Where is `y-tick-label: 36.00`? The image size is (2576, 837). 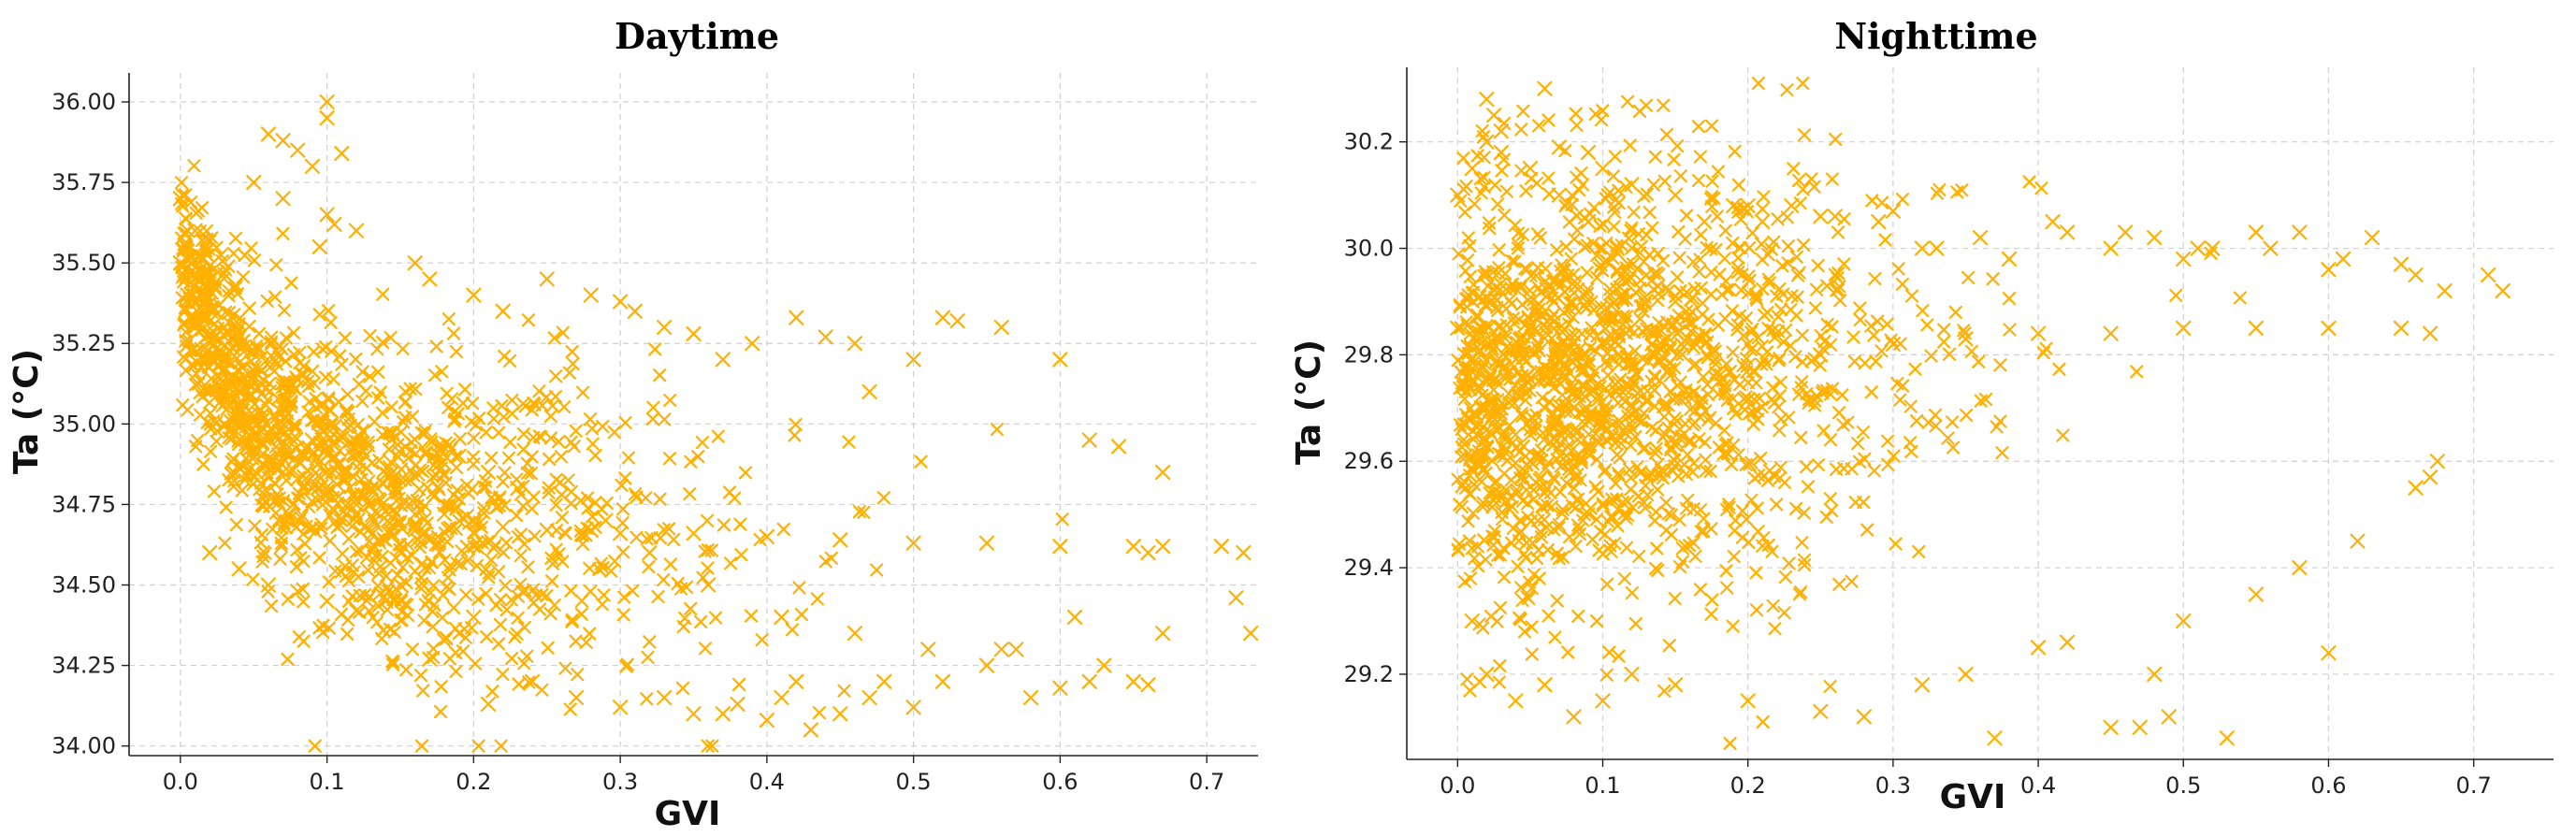
y-tick-label: 36.00 is located at coordinates (83, 102).